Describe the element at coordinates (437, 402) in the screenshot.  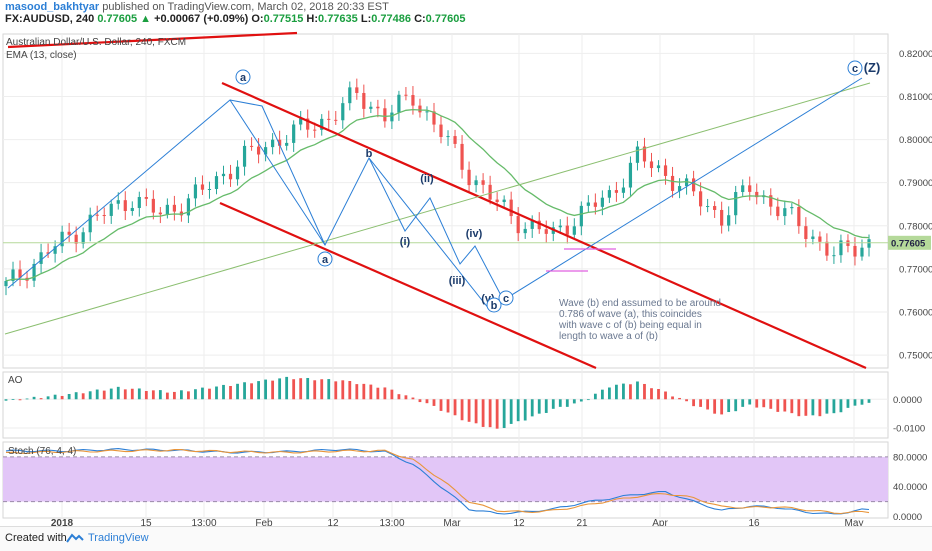
I see `ao-pane` at that location.